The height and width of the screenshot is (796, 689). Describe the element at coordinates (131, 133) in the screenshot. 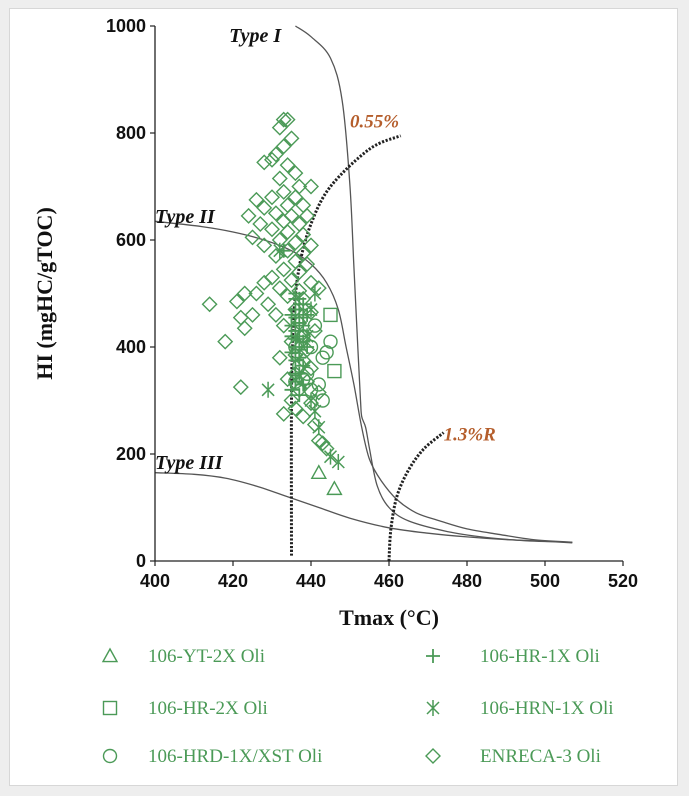

I see `y-tick-label: 800` at that location.